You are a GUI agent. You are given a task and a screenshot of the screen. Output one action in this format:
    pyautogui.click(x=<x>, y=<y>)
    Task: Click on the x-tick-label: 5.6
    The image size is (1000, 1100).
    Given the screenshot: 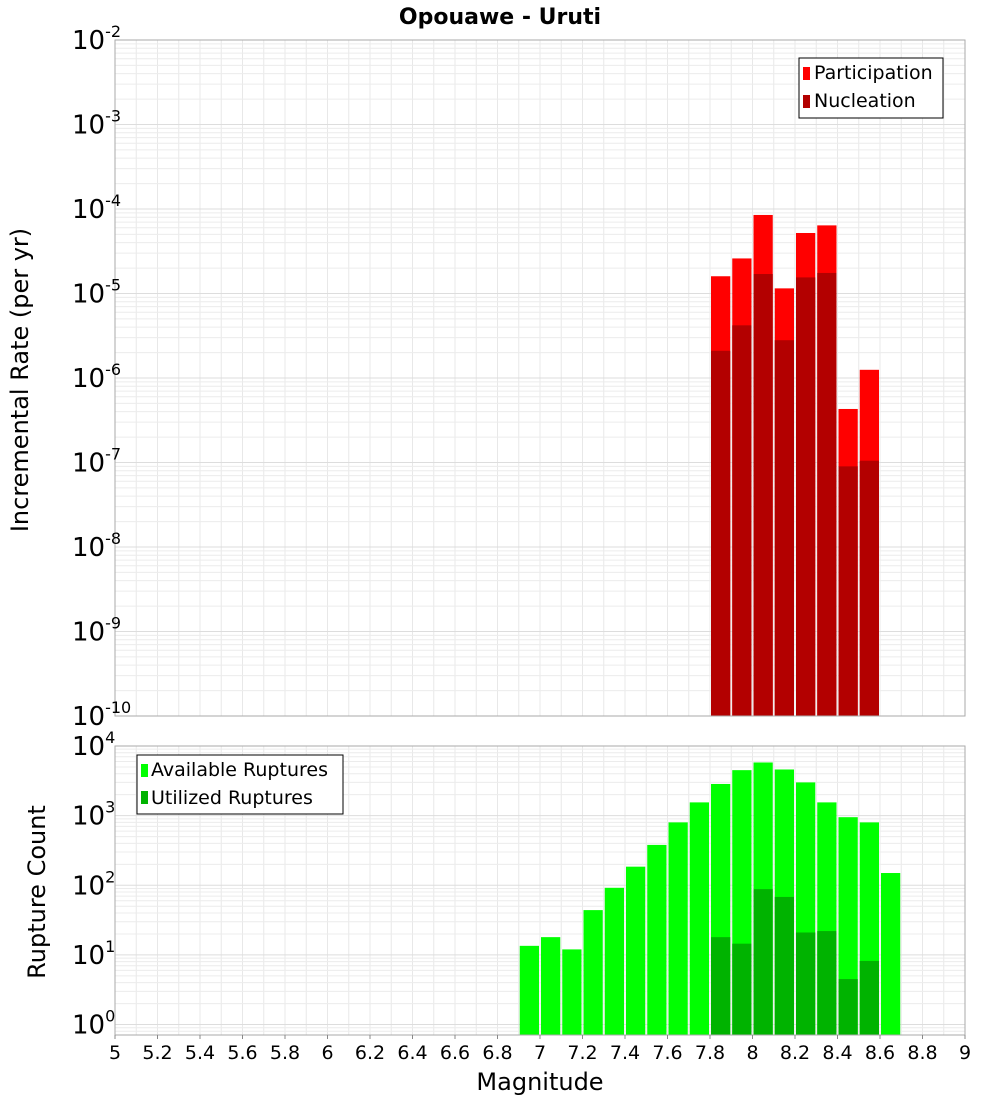 What is the action you would take?
    pyautogui.click(x=242, y=1053)
    